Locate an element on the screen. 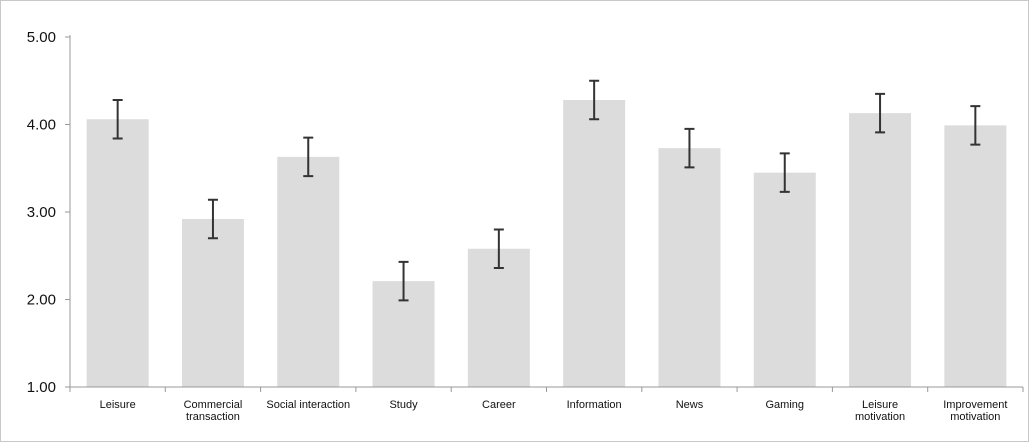 This screenshot has height=442, width=1029. y-tick-label: 3.00 is located at coordinates (41, 212).